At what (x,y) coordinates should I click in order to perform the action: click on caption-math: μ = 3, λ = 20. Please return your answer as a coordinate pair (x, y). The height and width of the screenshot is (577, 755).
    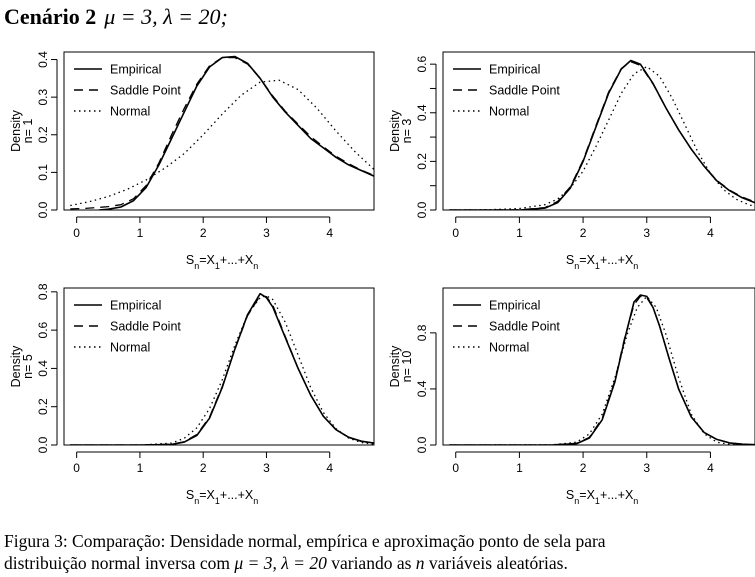
    Looking at the image, I should click on (280, 563).